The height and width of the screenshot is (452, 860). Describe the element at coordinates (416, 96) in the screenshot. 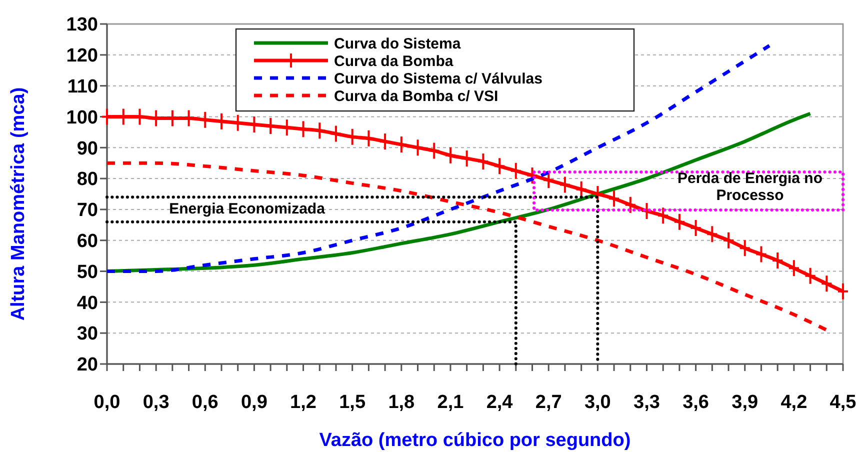

I see `legend-label: Curva da Bomba c/ VSI` at that location.